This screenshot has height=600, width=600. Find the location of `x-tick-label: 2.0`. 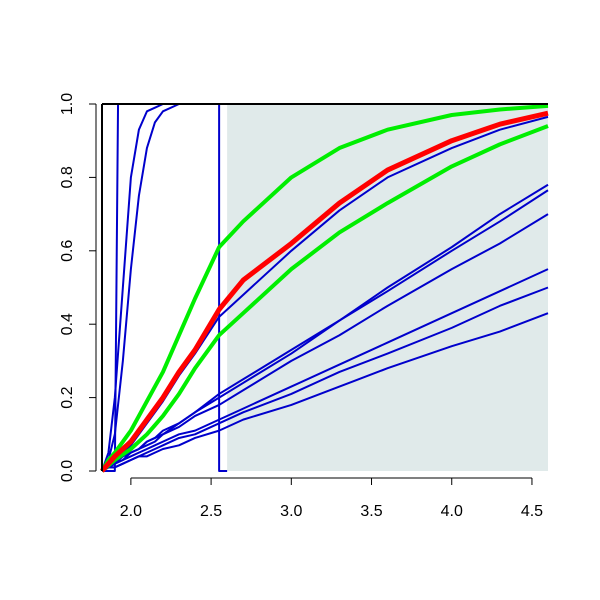

x-tick-label: 2.0 is located at coordinates (131, 511).